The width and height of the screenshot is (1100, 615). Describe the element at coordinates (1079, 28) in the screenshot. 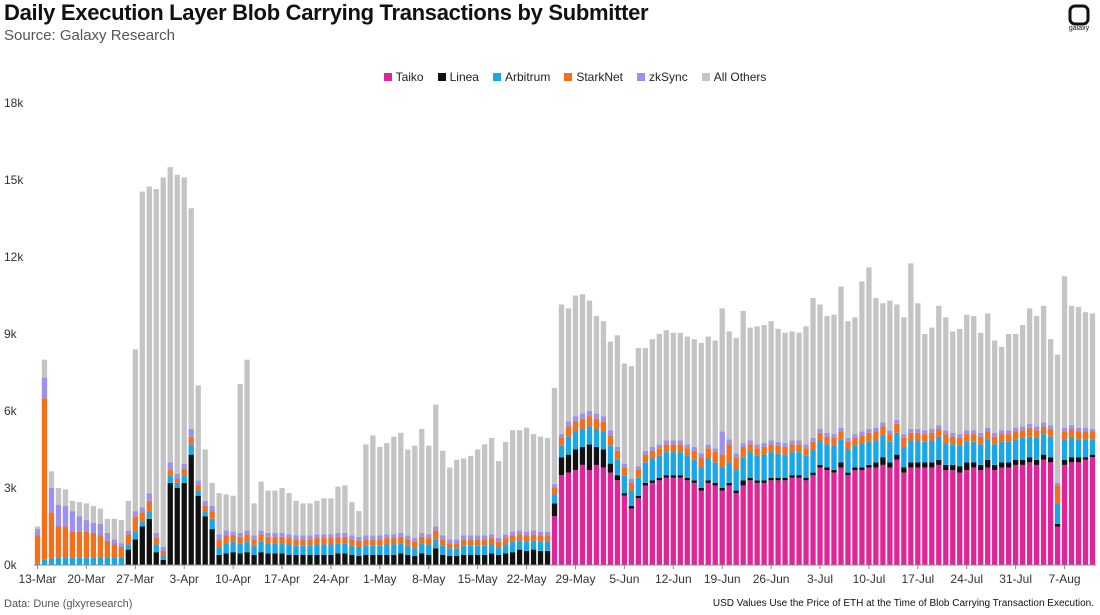

I see `logo-text: galaxy` at that location.